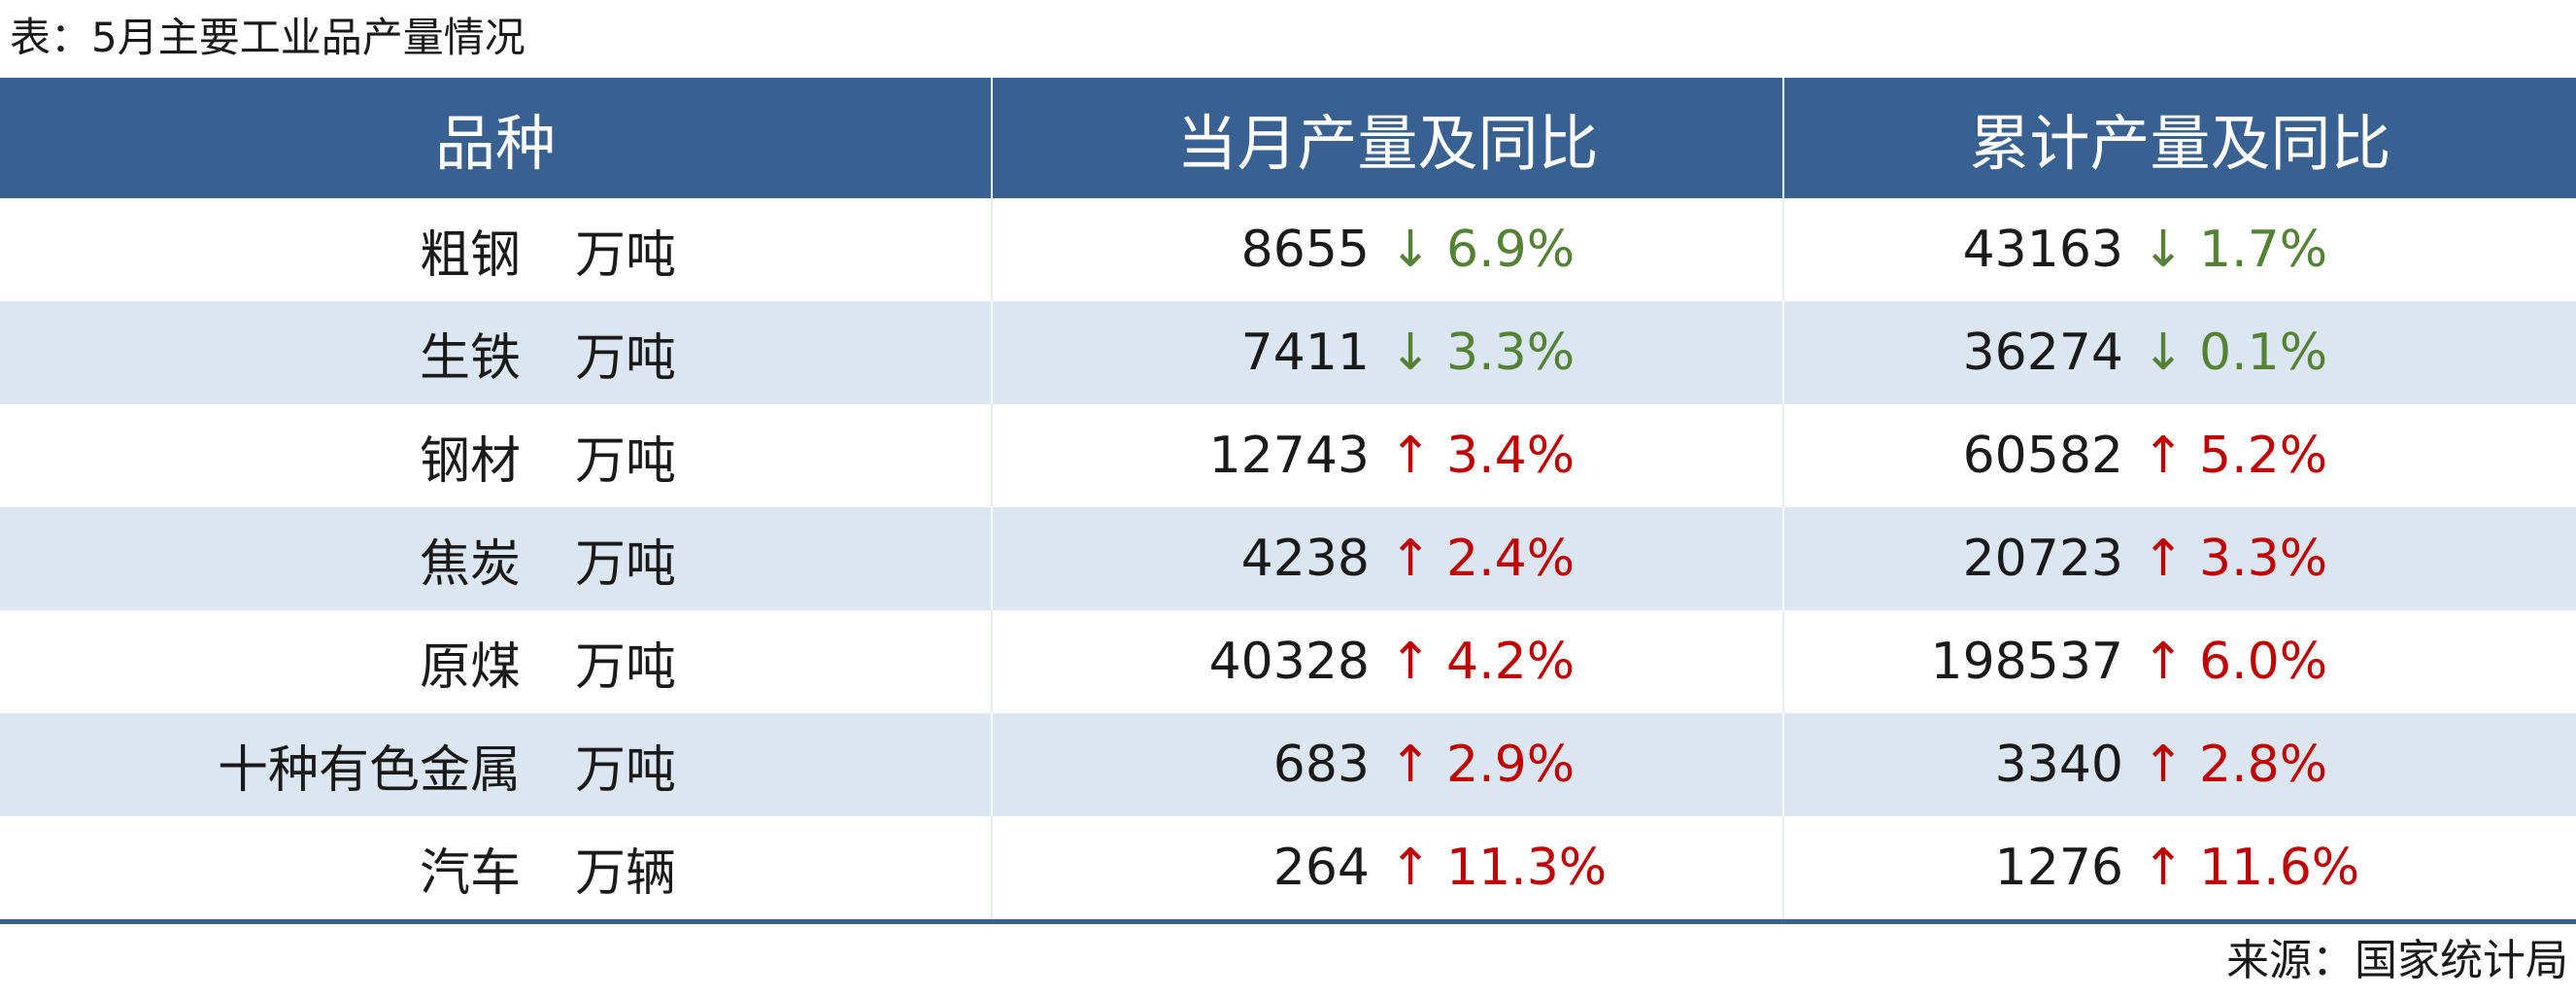  I want to click on cumulative-value: 43163, so click(2042, 250).